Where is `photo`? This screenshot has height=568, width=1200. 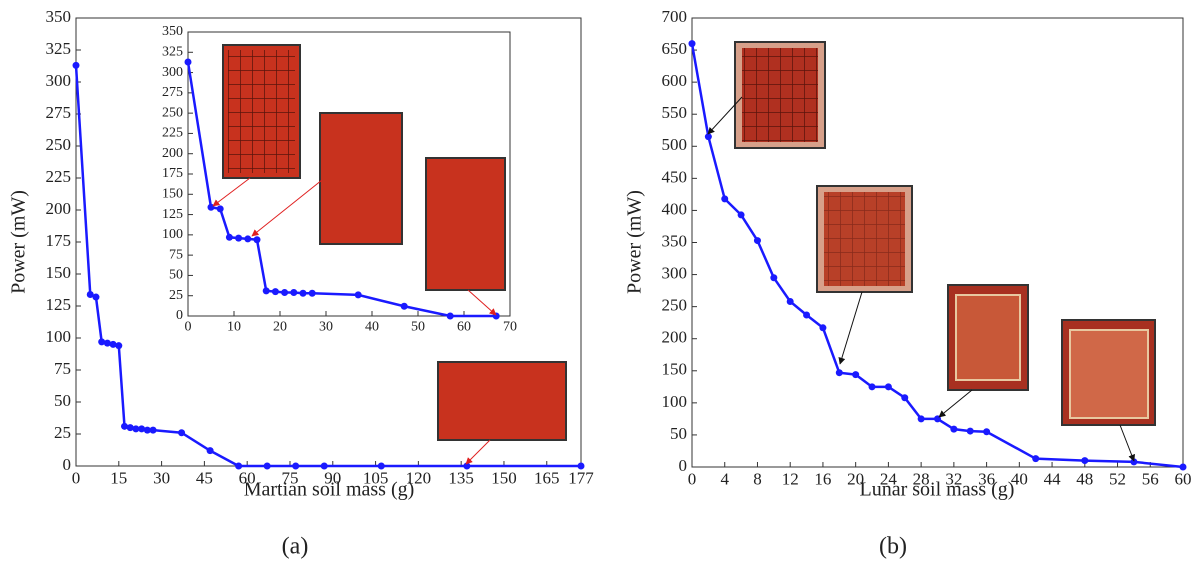
photo is located at coordinates (502, 401).